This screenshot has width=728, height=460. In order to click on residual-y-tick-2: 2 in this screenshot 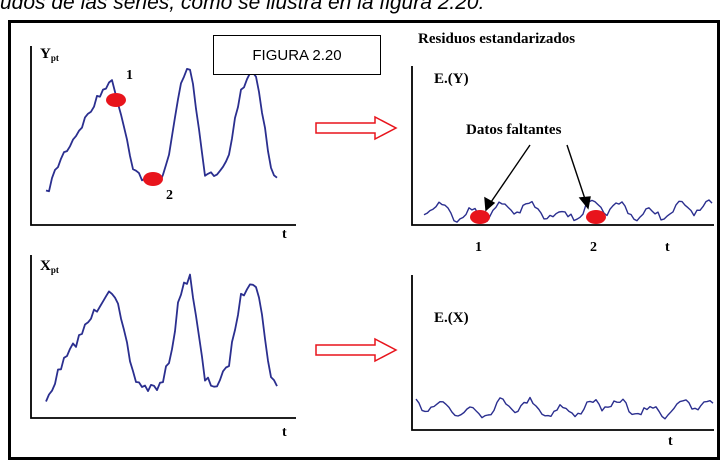, I will do `click(593, 247)`.